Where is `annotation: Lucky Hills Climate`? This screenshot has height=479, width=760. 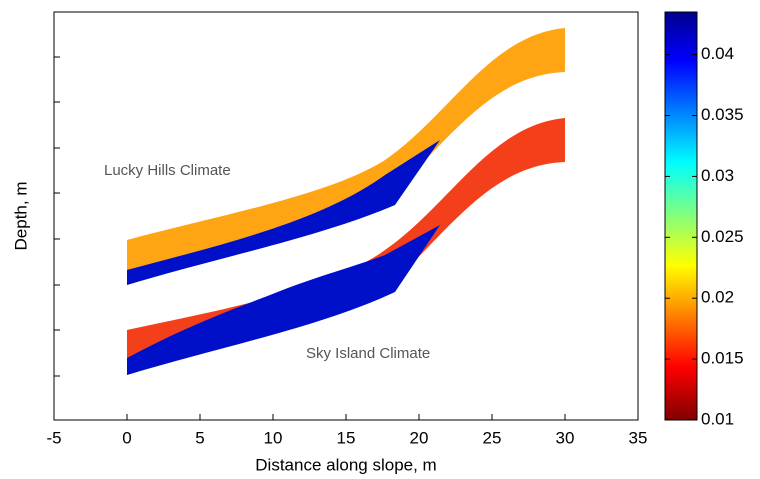 annotation: Lucky Hills Climate is located at coordinates (167, 170).